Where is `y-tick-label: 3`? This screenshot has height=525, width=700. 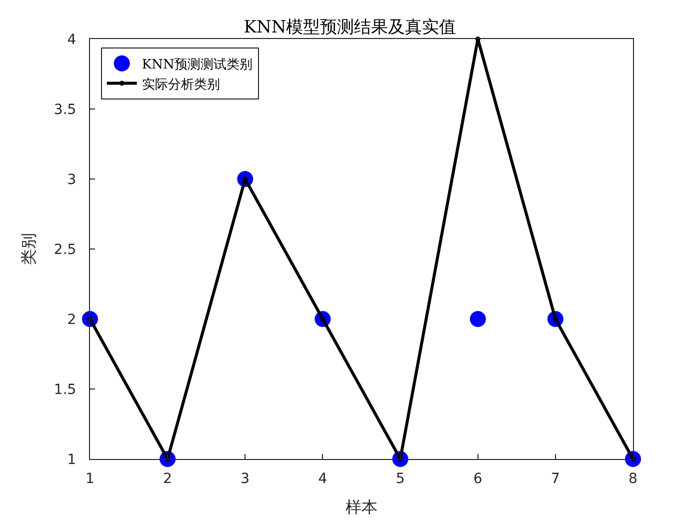
y-tick-label: 3 is located at coordinates (71, 180).